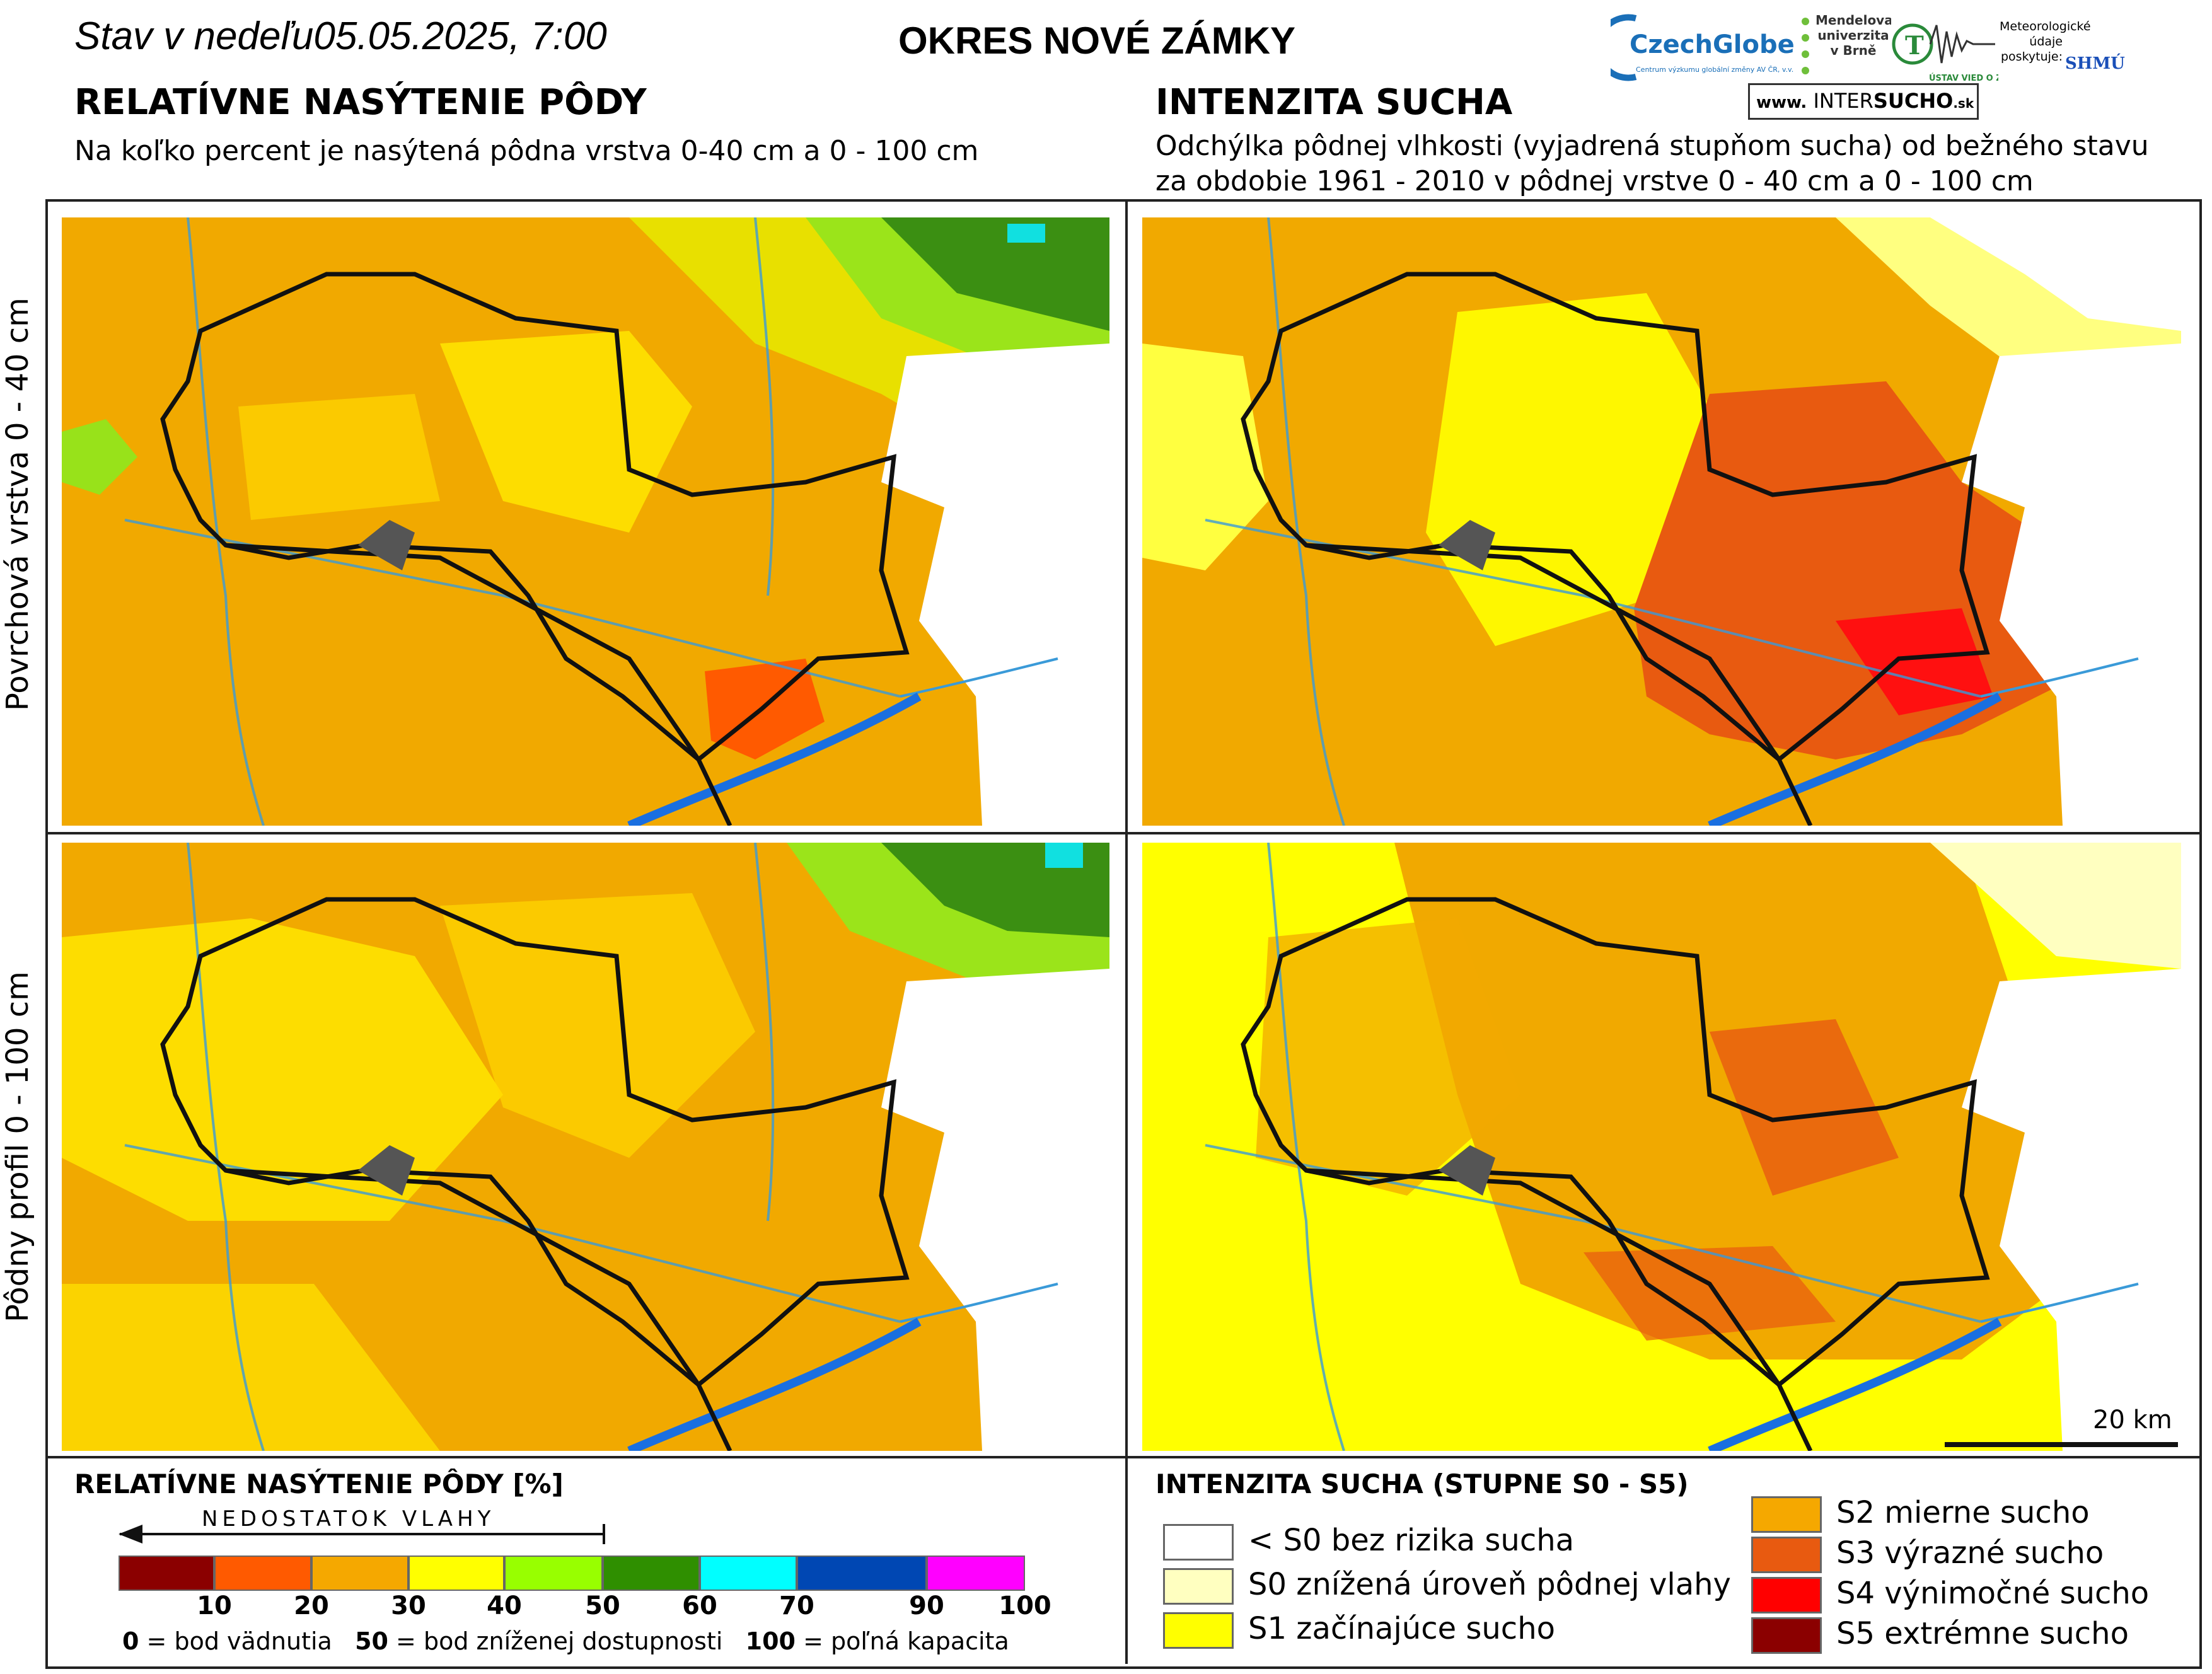  What do you see at coordinates (1970, 1553) in the screenshot?
I see `legend-drought-label: S3 výrazné sucho` at bounding box center [1970, 1553].